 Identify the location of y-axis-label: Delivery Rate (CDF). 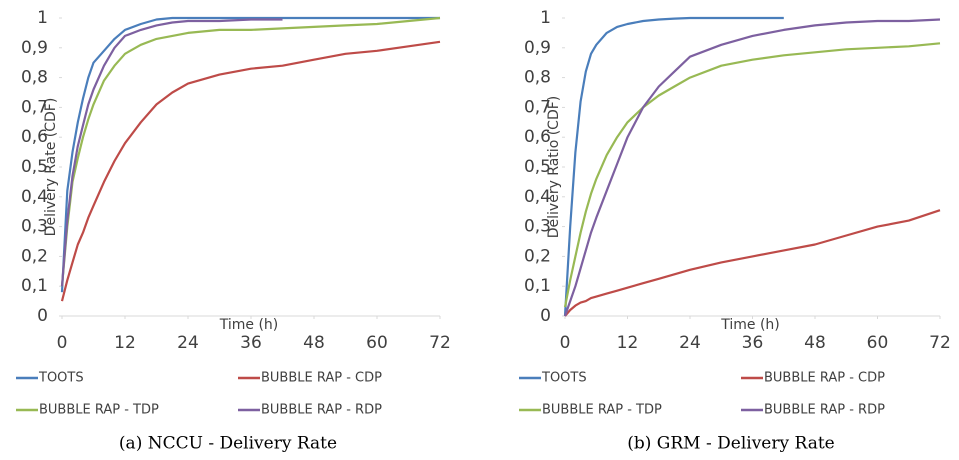
(51, 167).